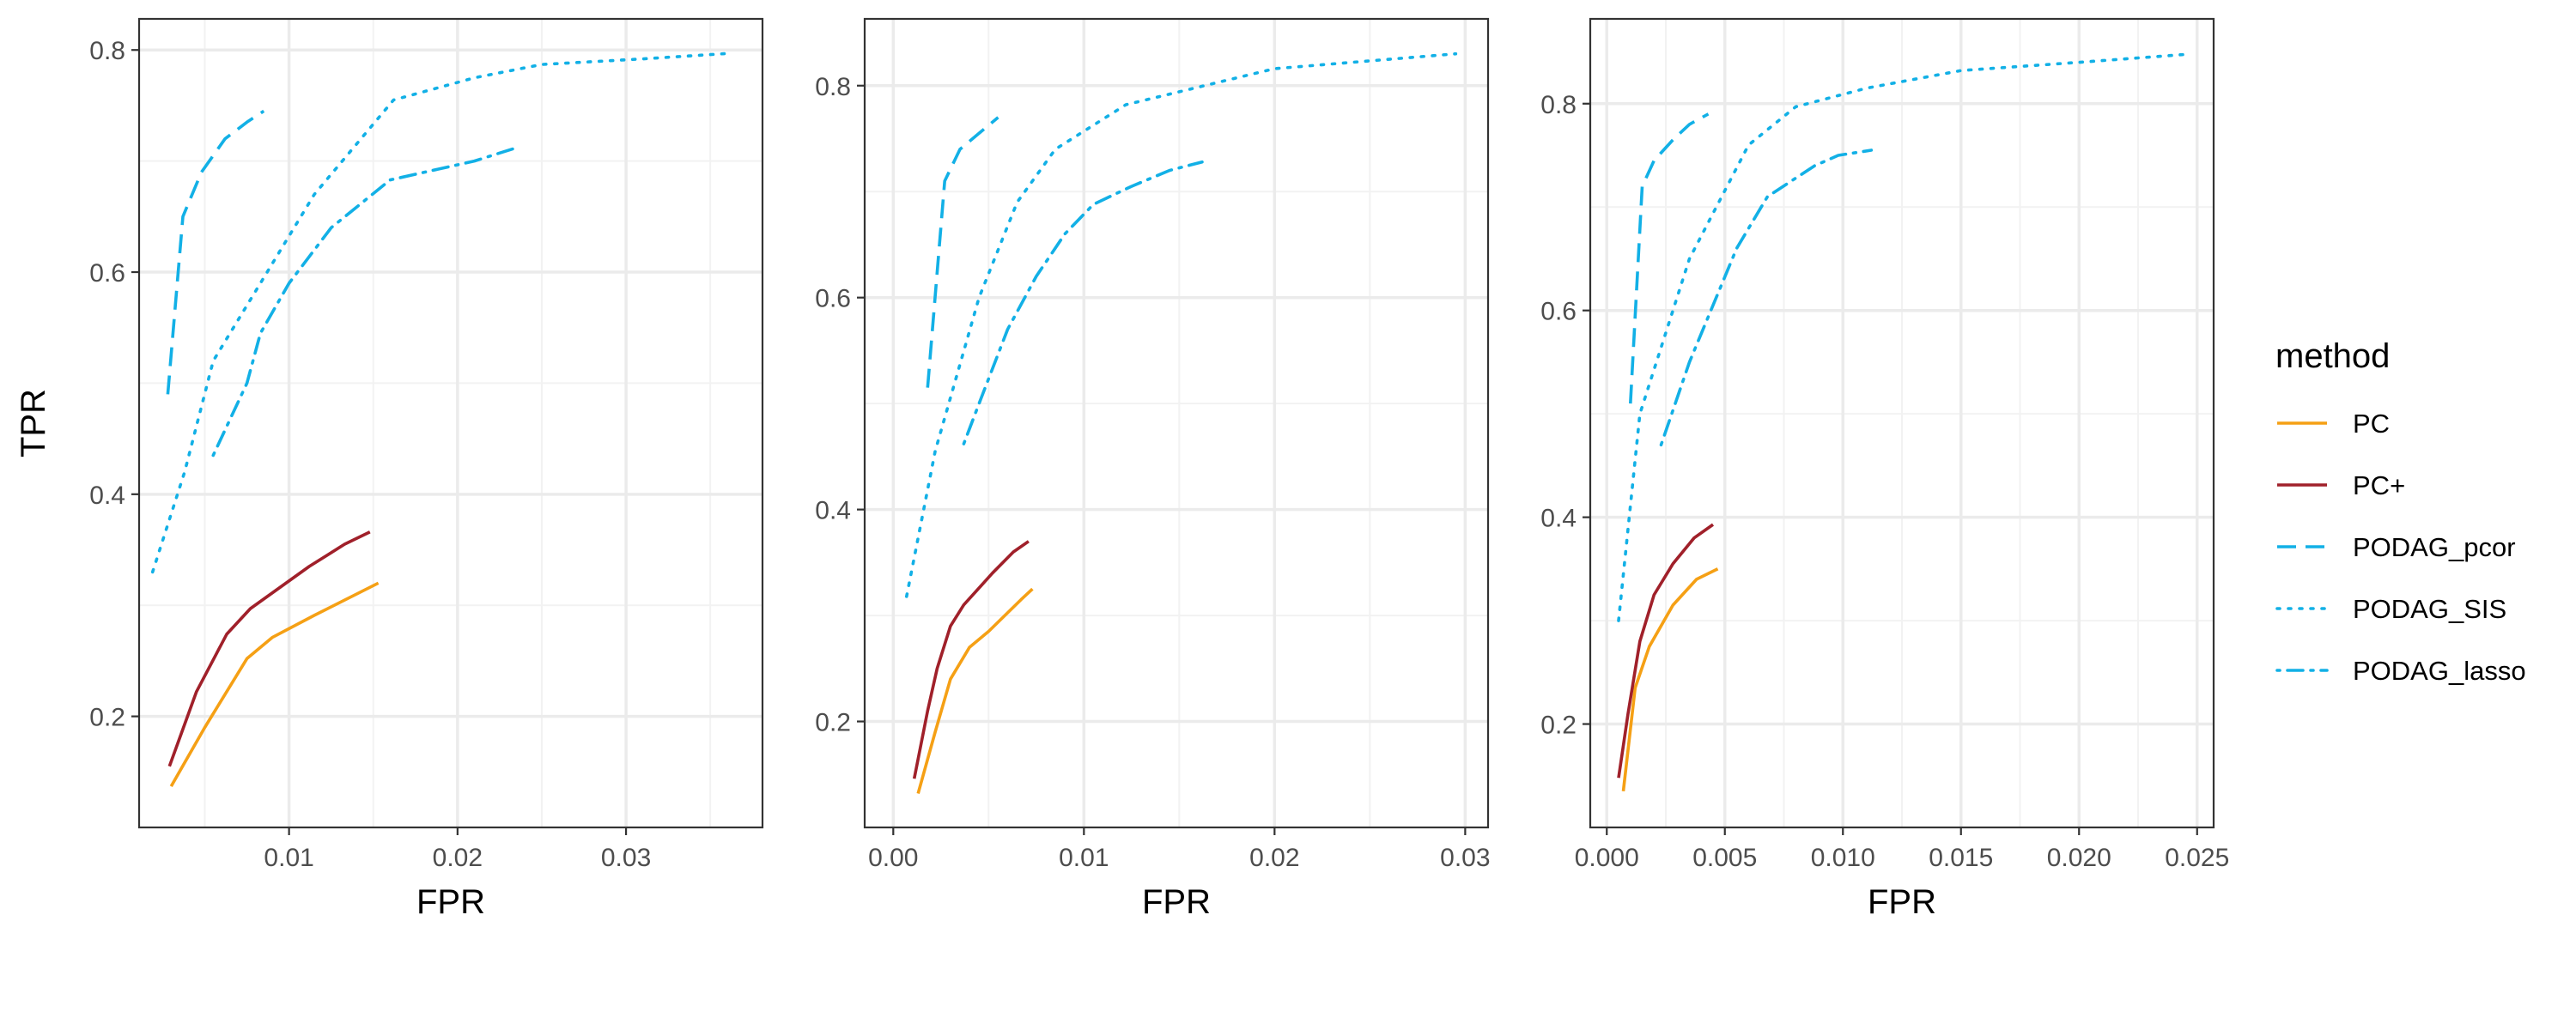 The width and height of the screenshot is (2576, 1030). Describe the element at coordinates (1961, 858) in the screenshot. I see `x-tick-label: 0.015` at that location.